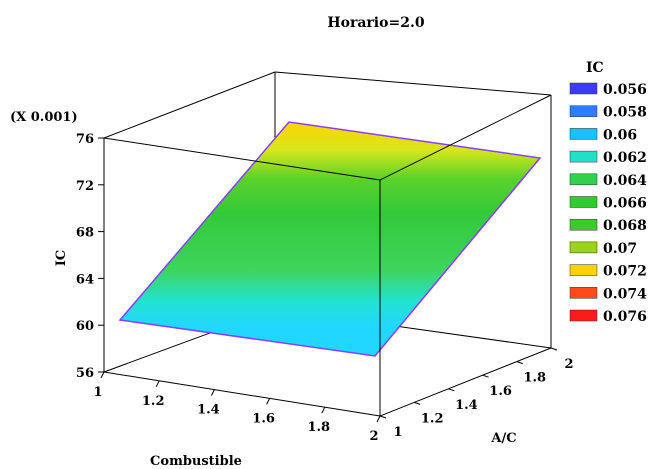 This screenshot has width=657, height=469. Describe the element at coordinates (85, 326) in the screenshot. I see `z-tick-label: 60` at that location.